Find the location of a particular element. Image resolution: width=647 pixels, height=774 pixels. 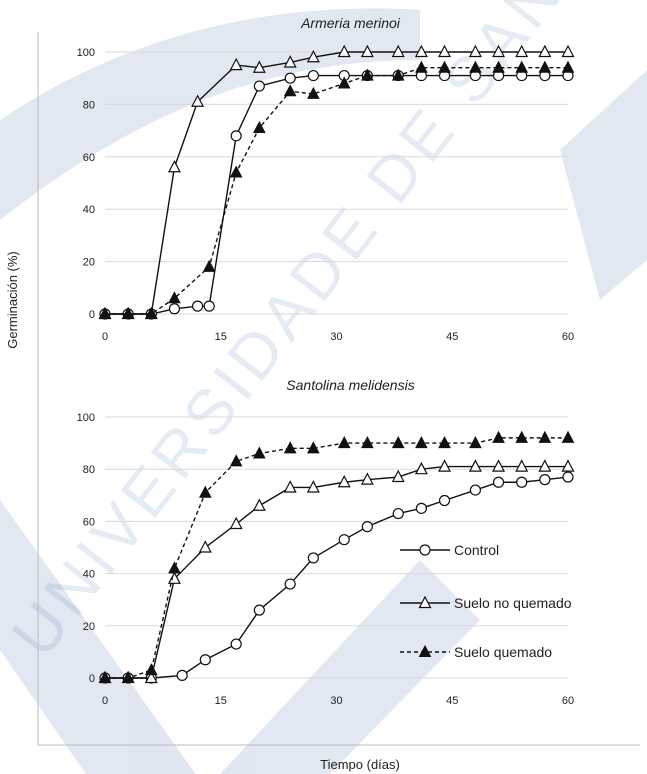

x-tick-label: 15 is located at coordinates (221, 701).